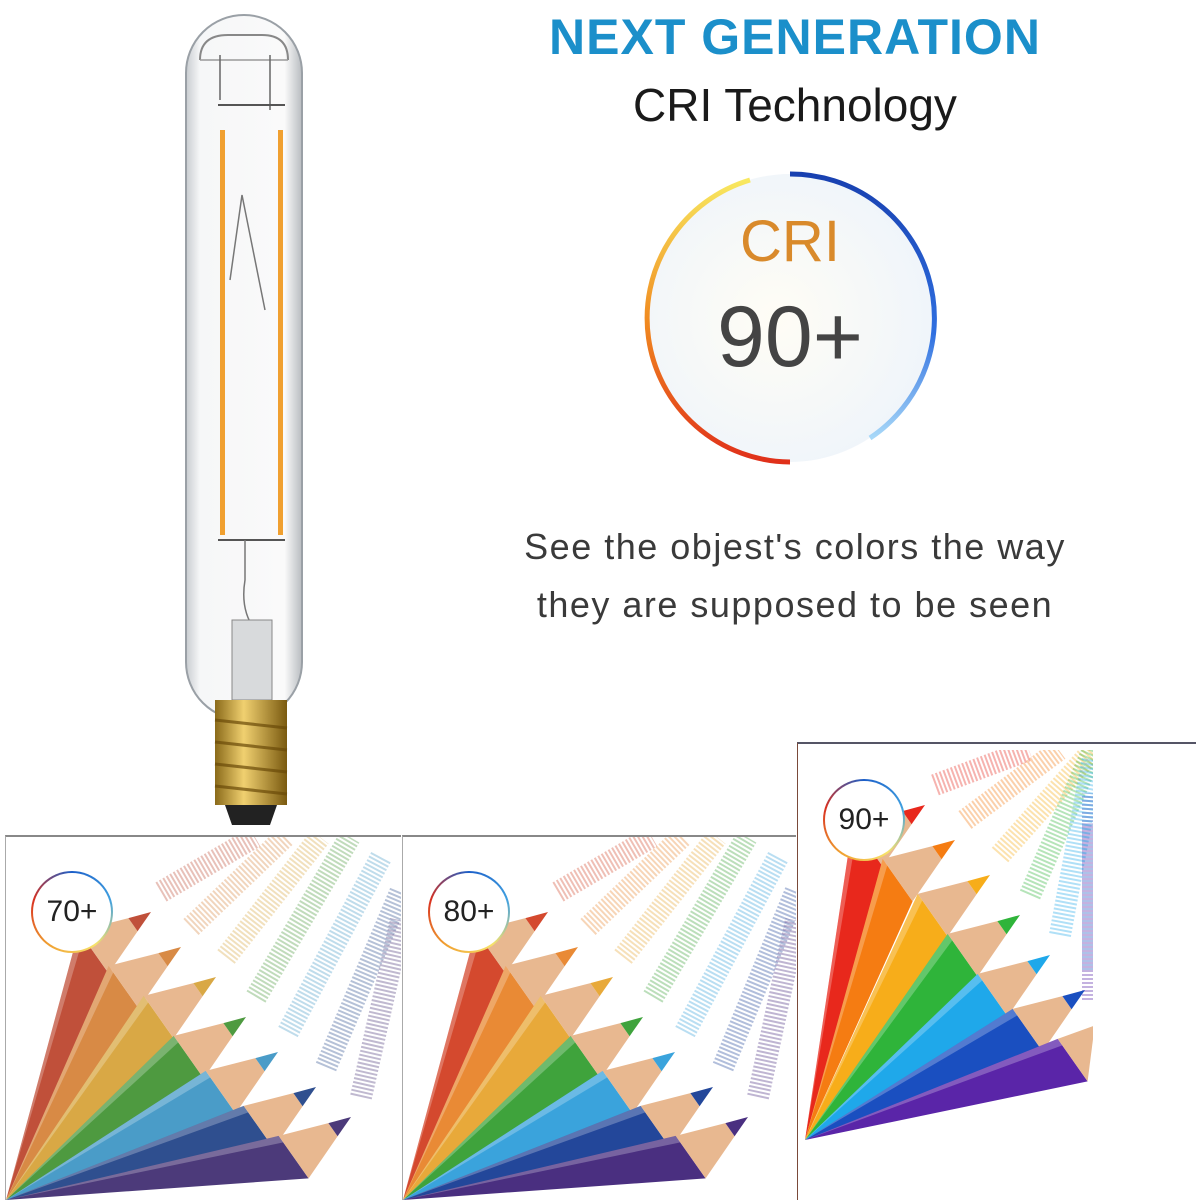 This screenshot has width=1200, height=1200. I want to click on cri-rainbow-ring-icon, so click(790, 318).